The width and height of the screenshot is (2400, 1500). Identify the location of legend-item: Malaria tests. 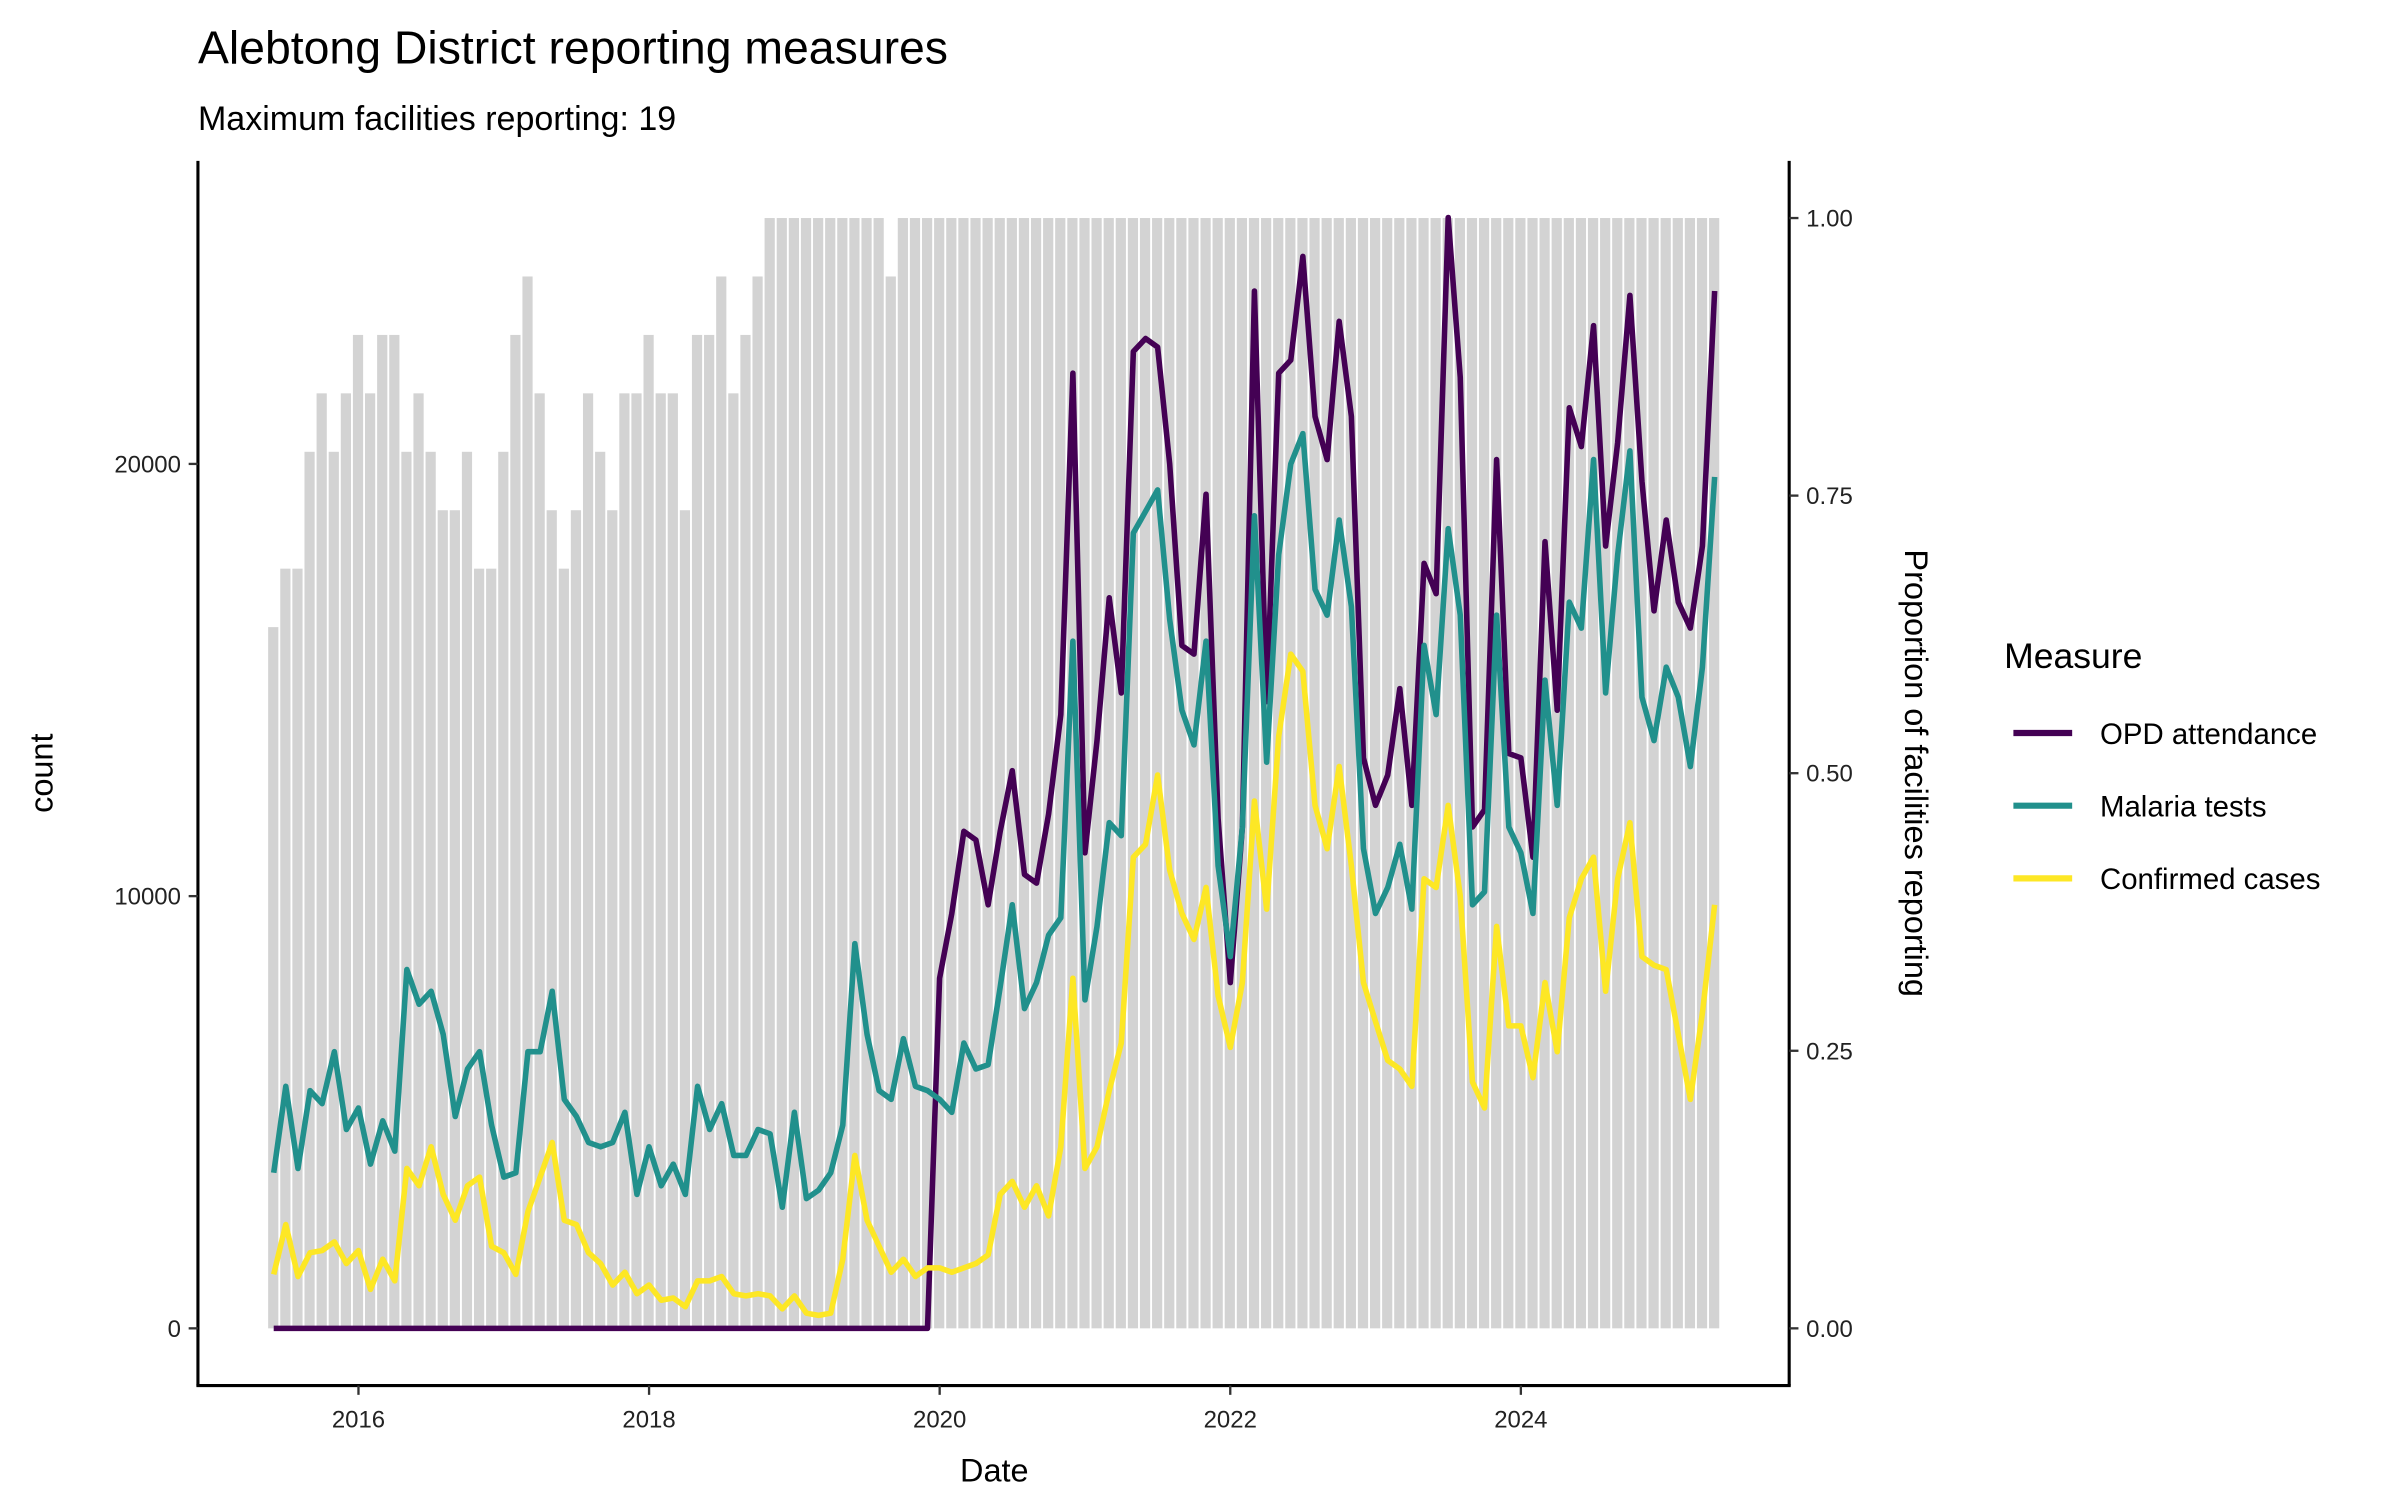
(2140, 806).